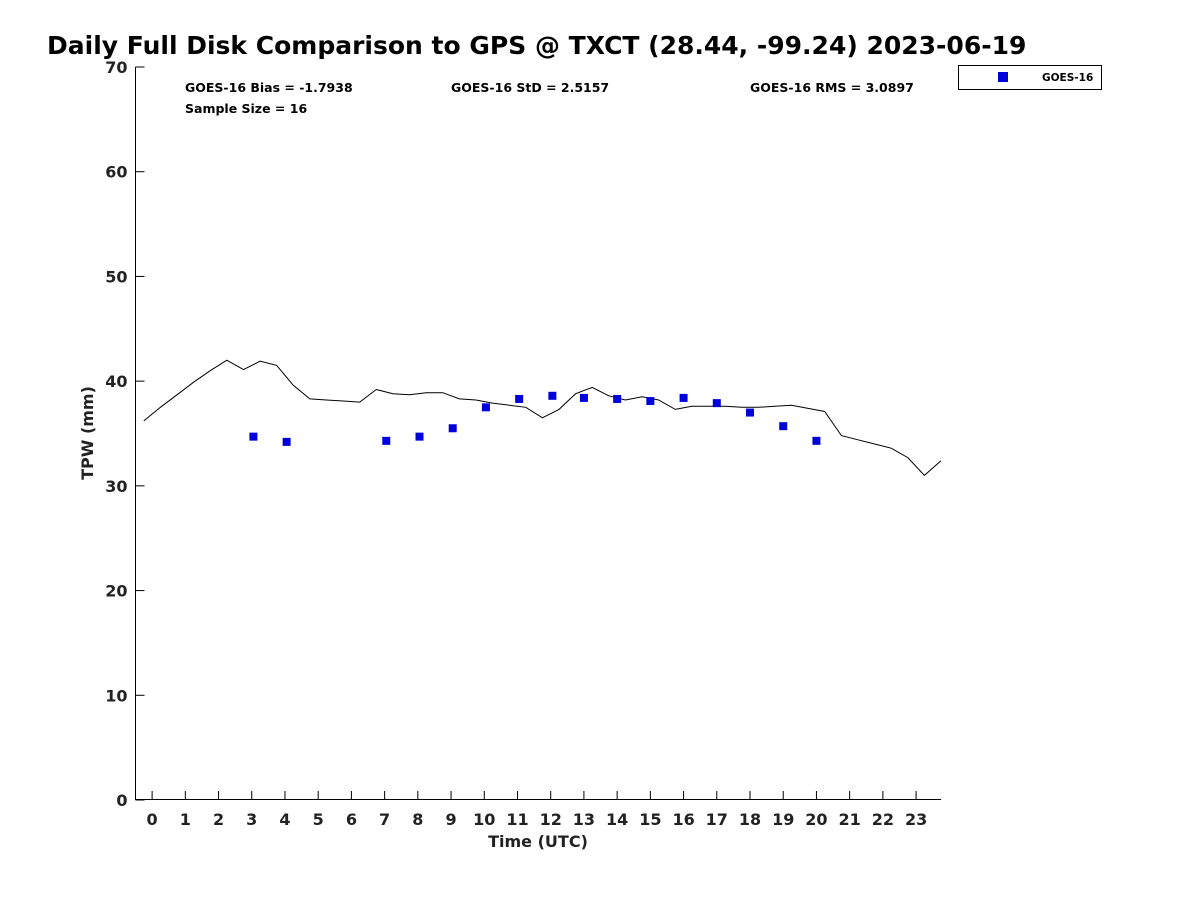 This screenshot has width=1200, height=900. What do you see at coordinates (883, 819) in the screenshot?
I see `x-tick-label: 22` at bounding box center [883, 819].